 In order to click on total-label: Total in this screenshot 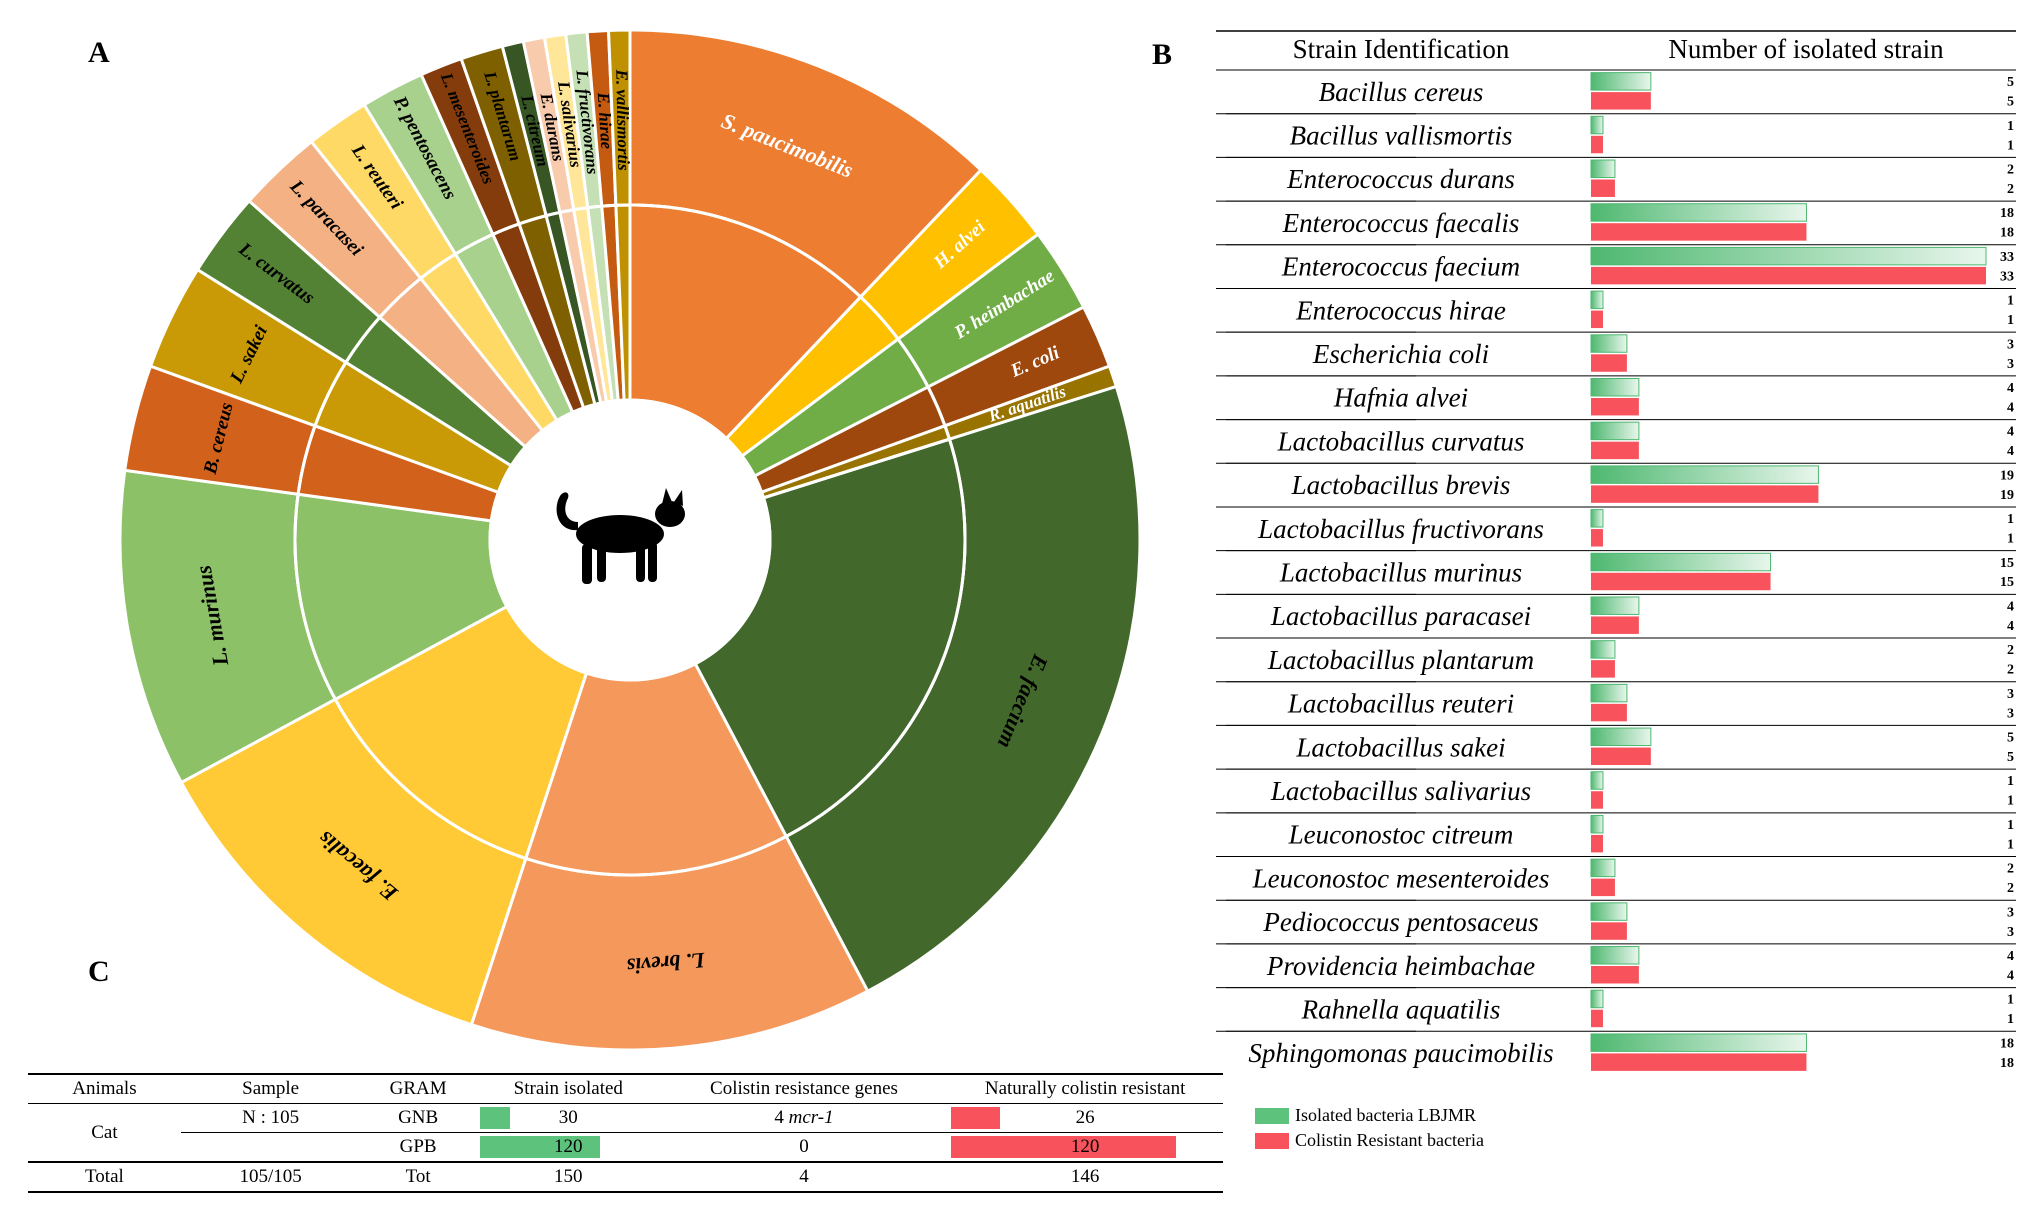, I will do `click(104, 1177)`.